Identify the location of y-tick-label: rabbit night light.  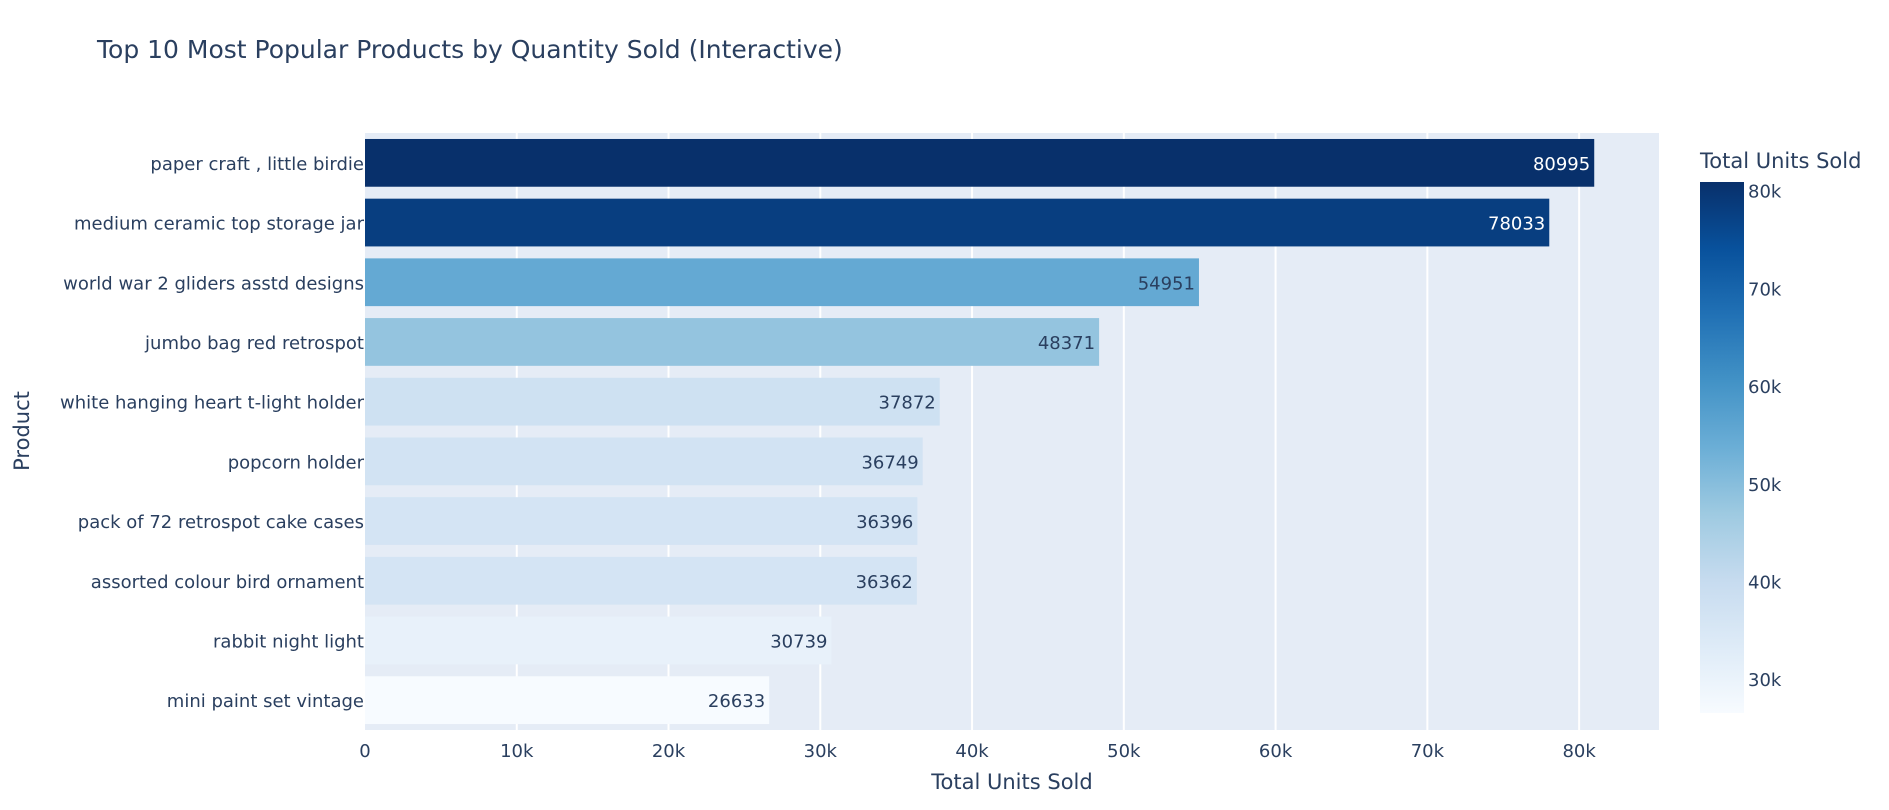
(288, 641).